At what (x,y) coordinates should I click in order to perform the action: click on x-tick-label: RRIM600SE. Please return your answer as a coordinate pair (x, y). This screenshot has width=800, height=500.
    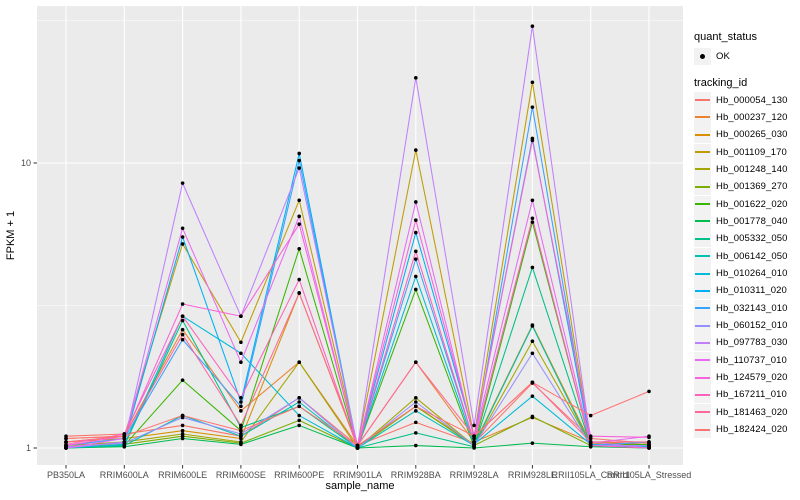
    Looking at the image, I should click on (241, 475).